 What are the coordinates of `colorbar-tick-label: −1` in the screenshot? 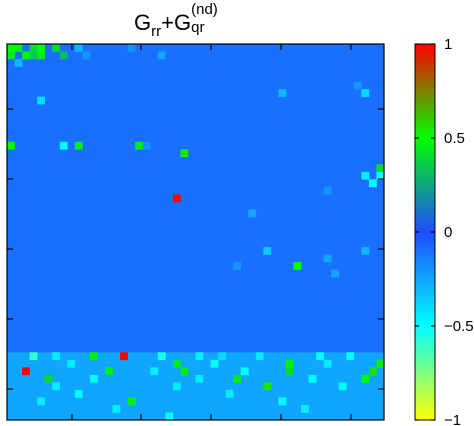 It's located at (452, 419).